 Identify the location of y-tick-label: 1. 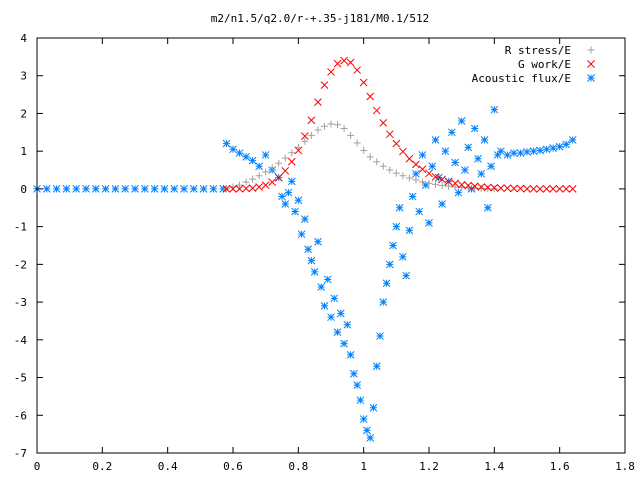
(23, 151).